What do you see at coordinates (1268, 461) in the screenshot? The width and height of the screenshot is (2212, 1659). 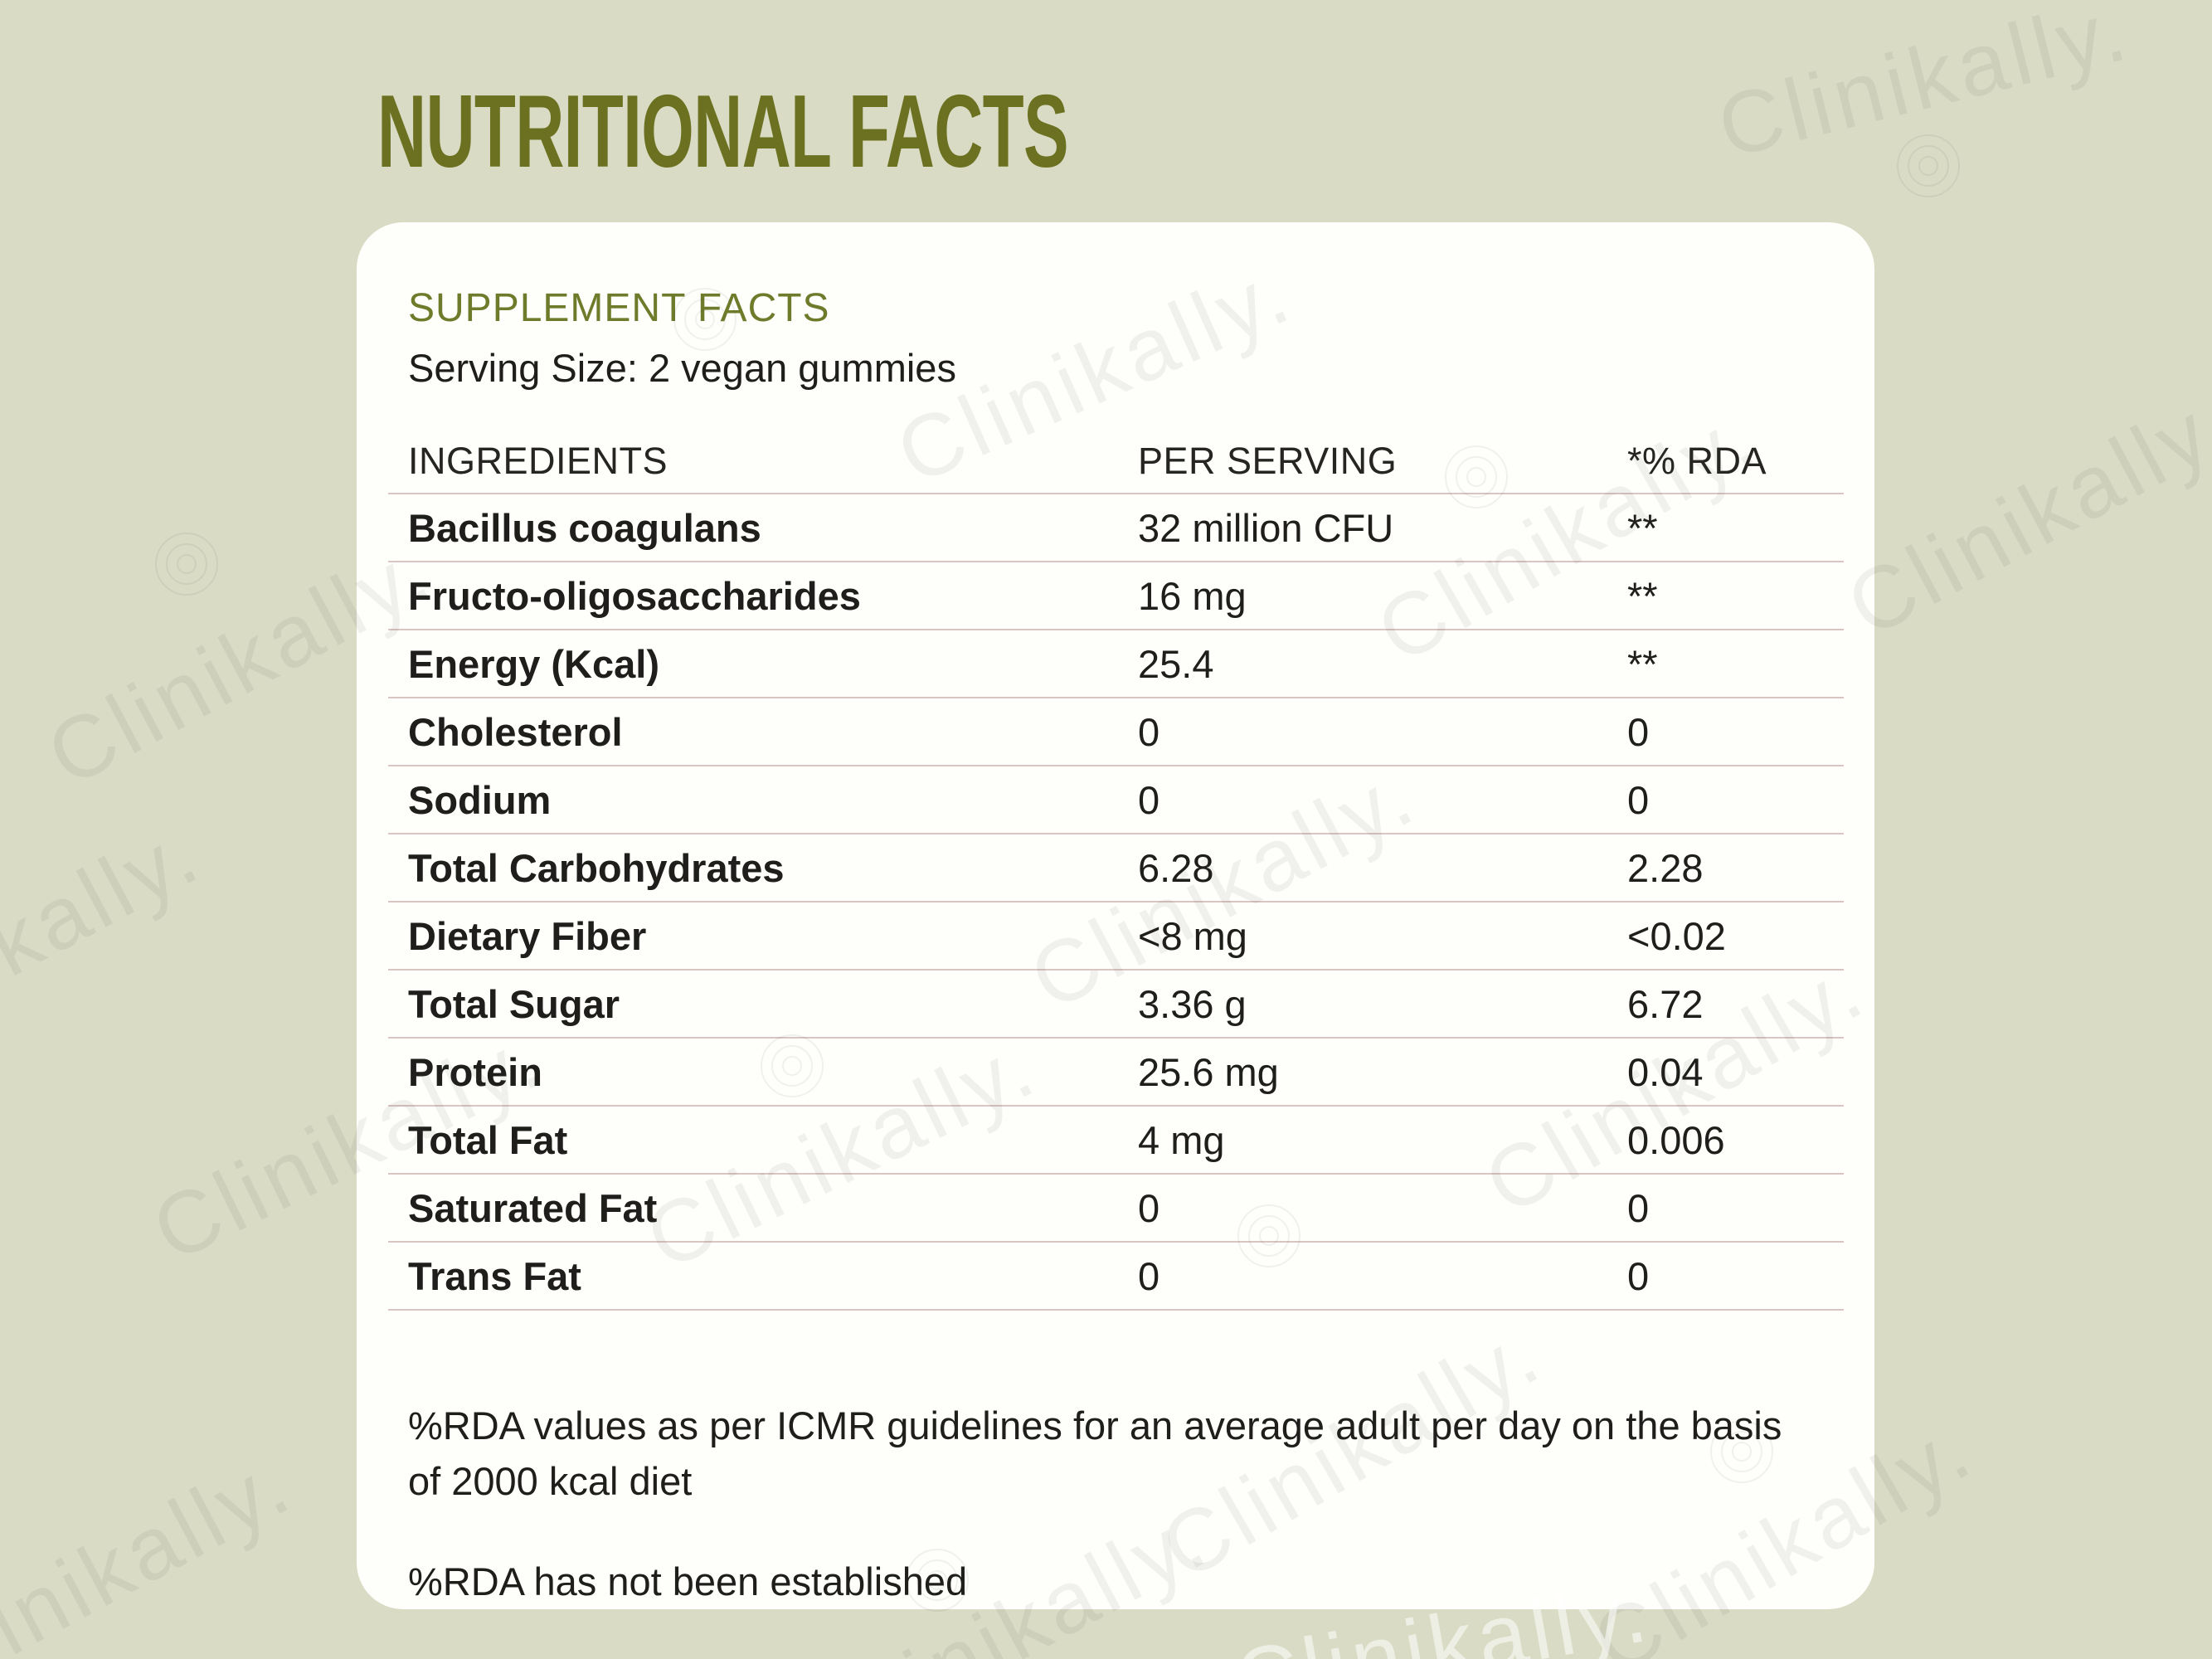 I see `column-header-per-serving: PER SERVING` at bounding box center [1268, 461].